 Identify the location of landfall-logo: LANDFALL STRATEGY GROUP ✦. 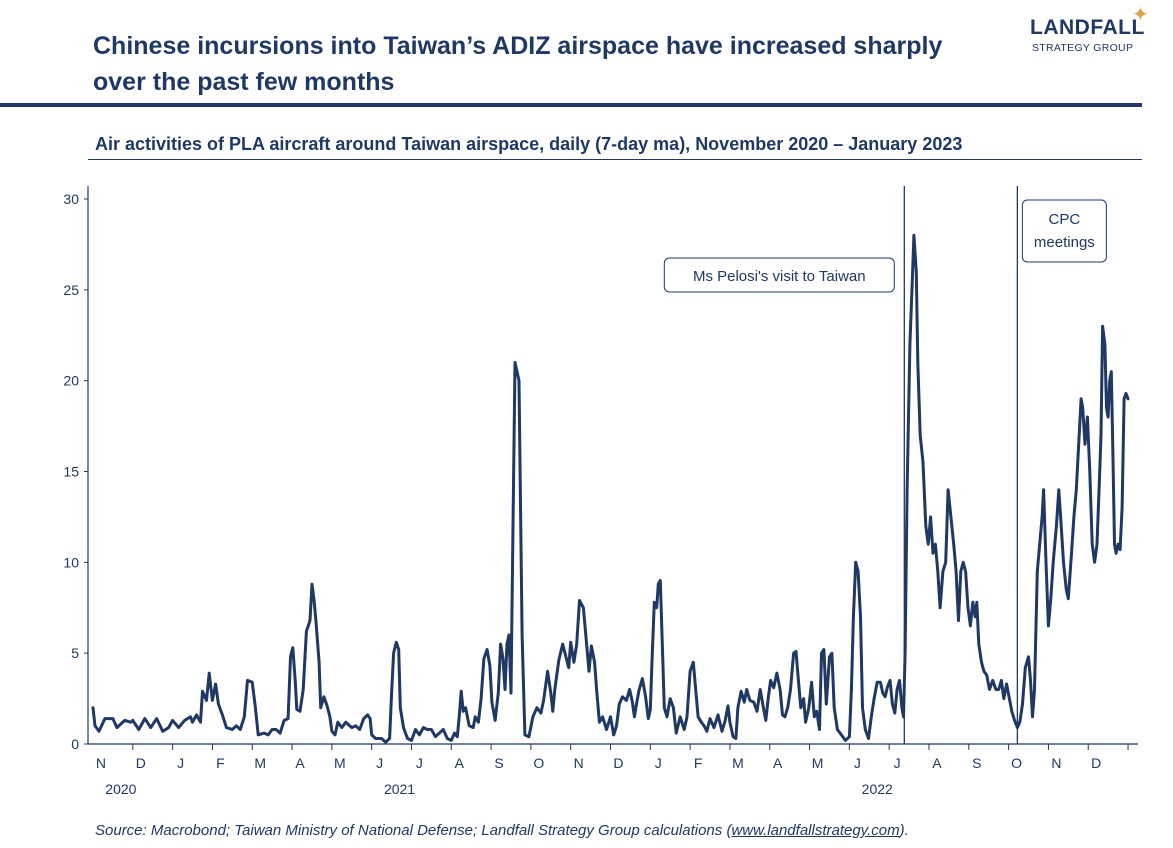
(1088, 31).